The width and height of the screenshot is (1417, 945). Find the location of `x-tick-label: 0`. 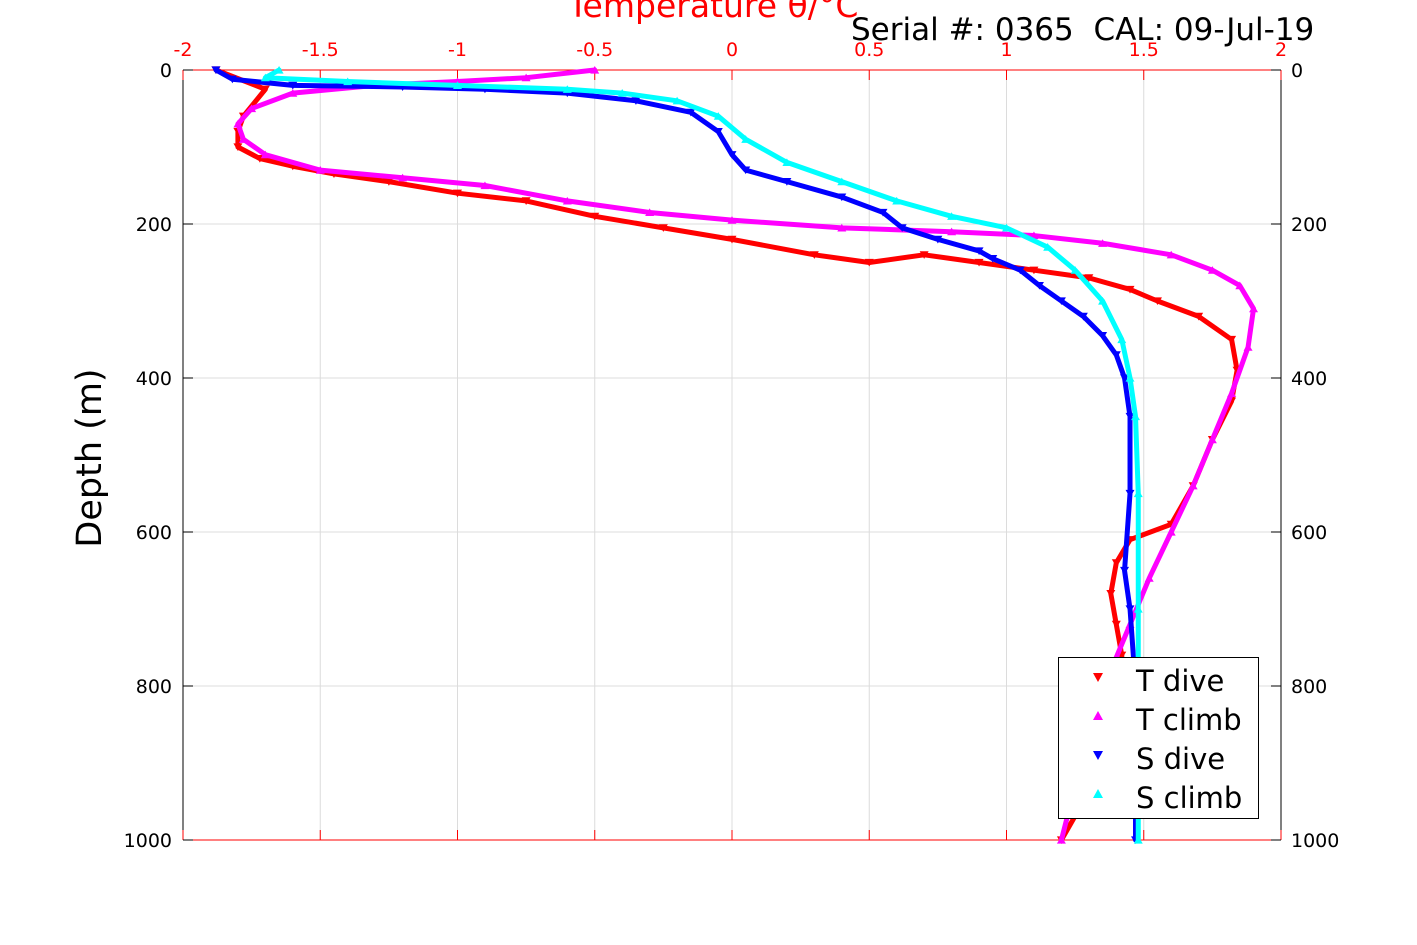

x-tick-label: 0 is located at coordinates (732, 50).